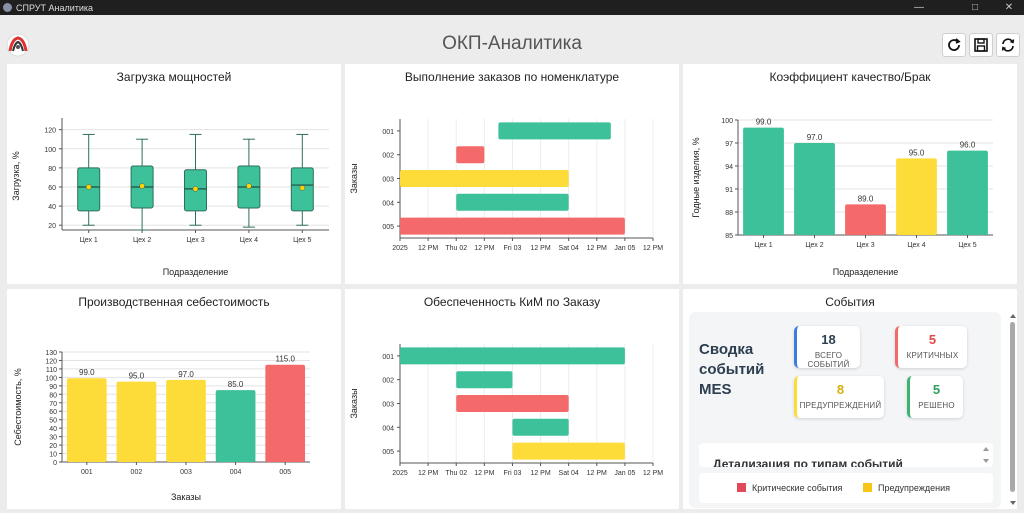 This screenshot has width=1024, height=513. Describe the element at coordinates (919, 7) in the screenshot. I see `minimize-button: —` at that location.